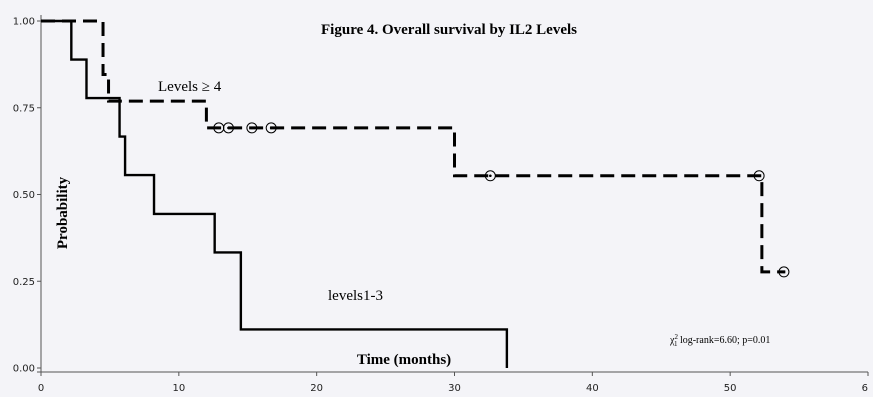 The width and height of the screenshot is (873, 397). What do you see at coordinates (672, 340) in the screenshot?
I see `chi-symbol: χ` at bounding box center [672, 340].